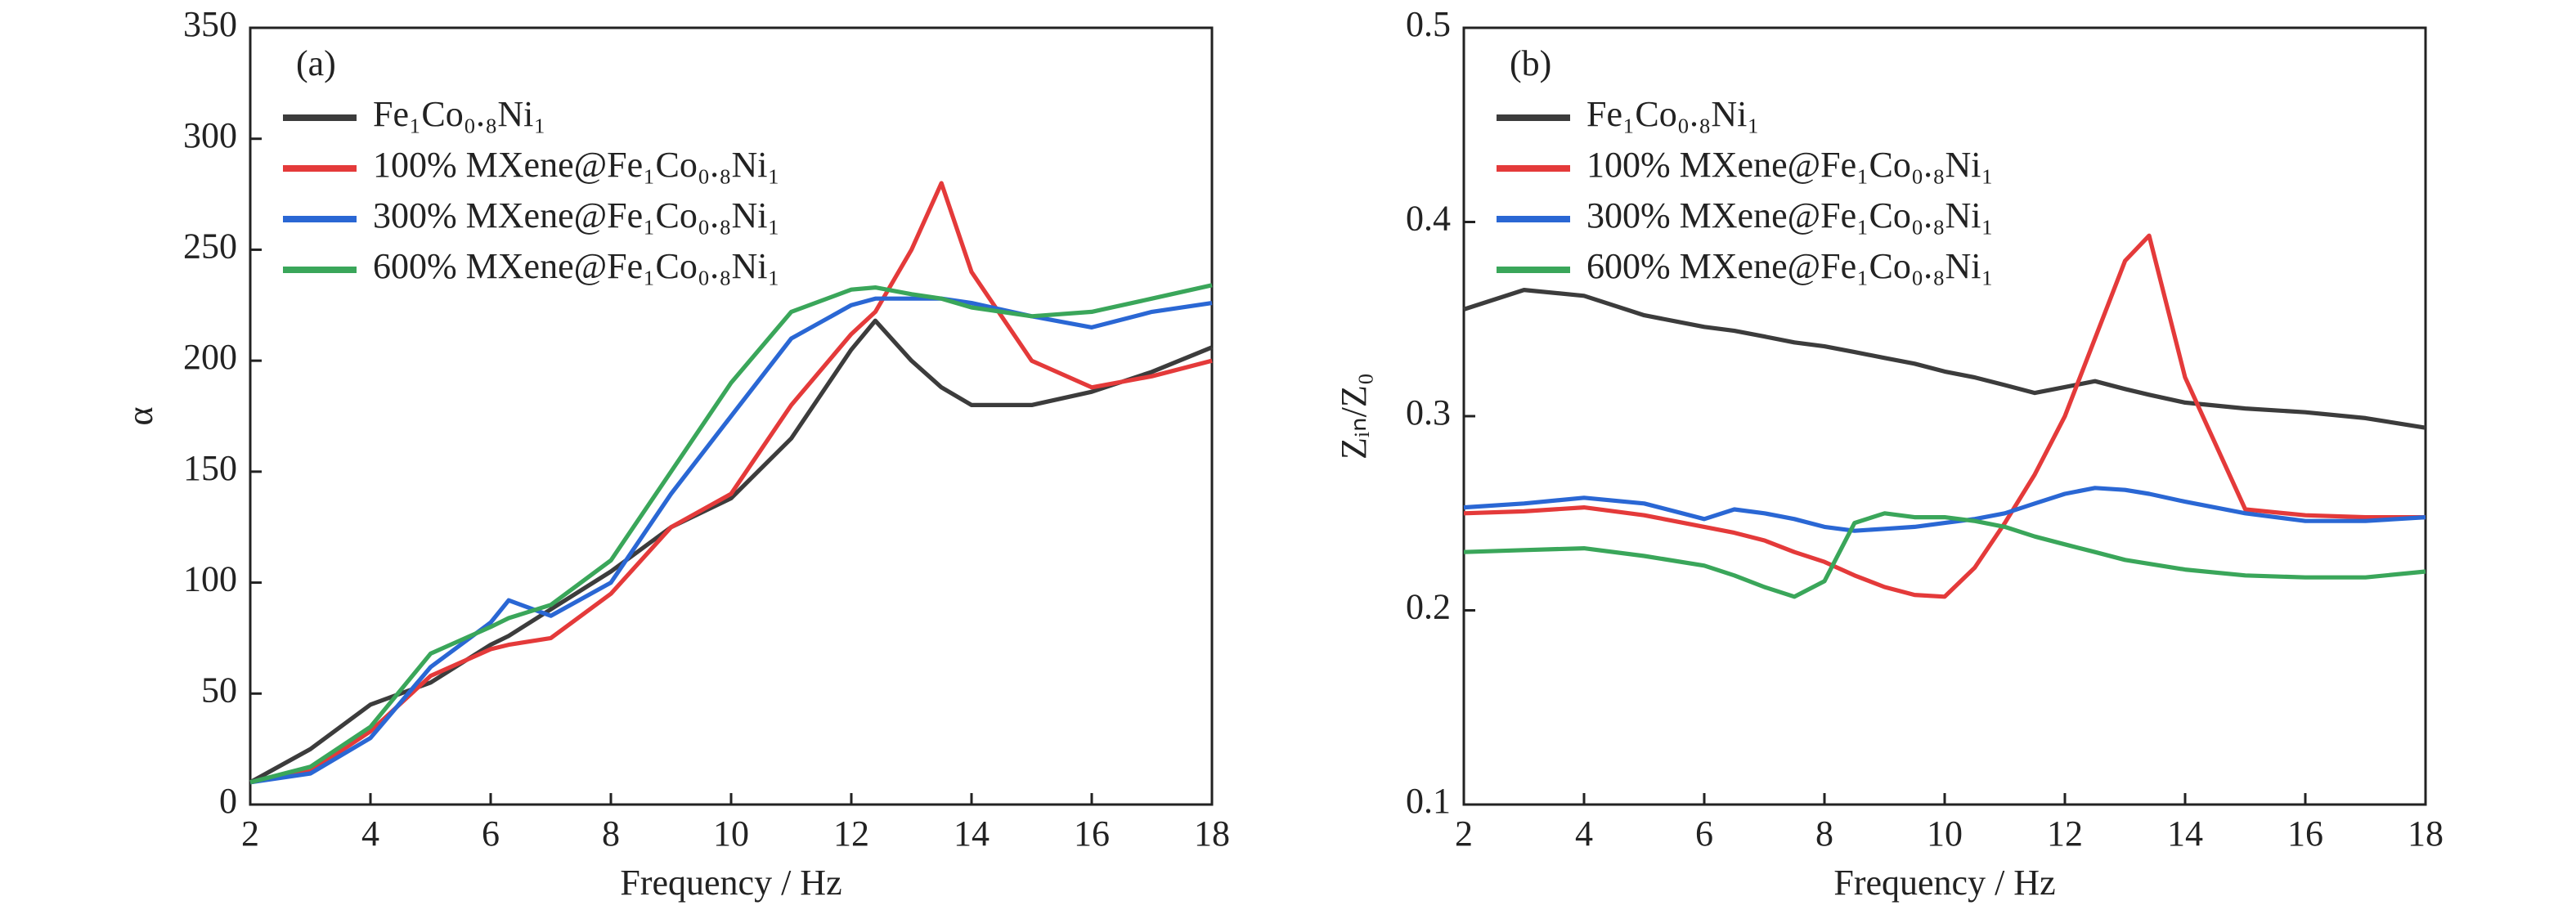 The width and height of the screenshot is (2576, 919). What do you see at coordinates (1354, 416) in the screenshot?
I see `y-axis-label: Zᵢₙ/Z₀` at bounding box center [1354, 416].